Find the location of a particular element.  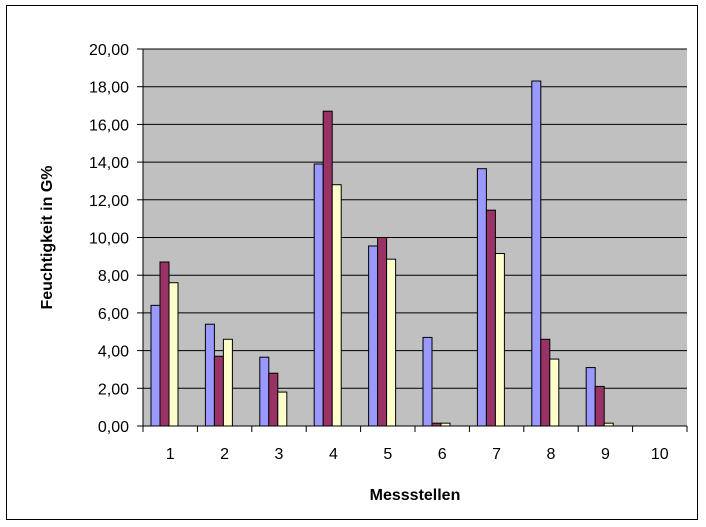

x-tick-label: 7 is located at coordinates (496, 454).